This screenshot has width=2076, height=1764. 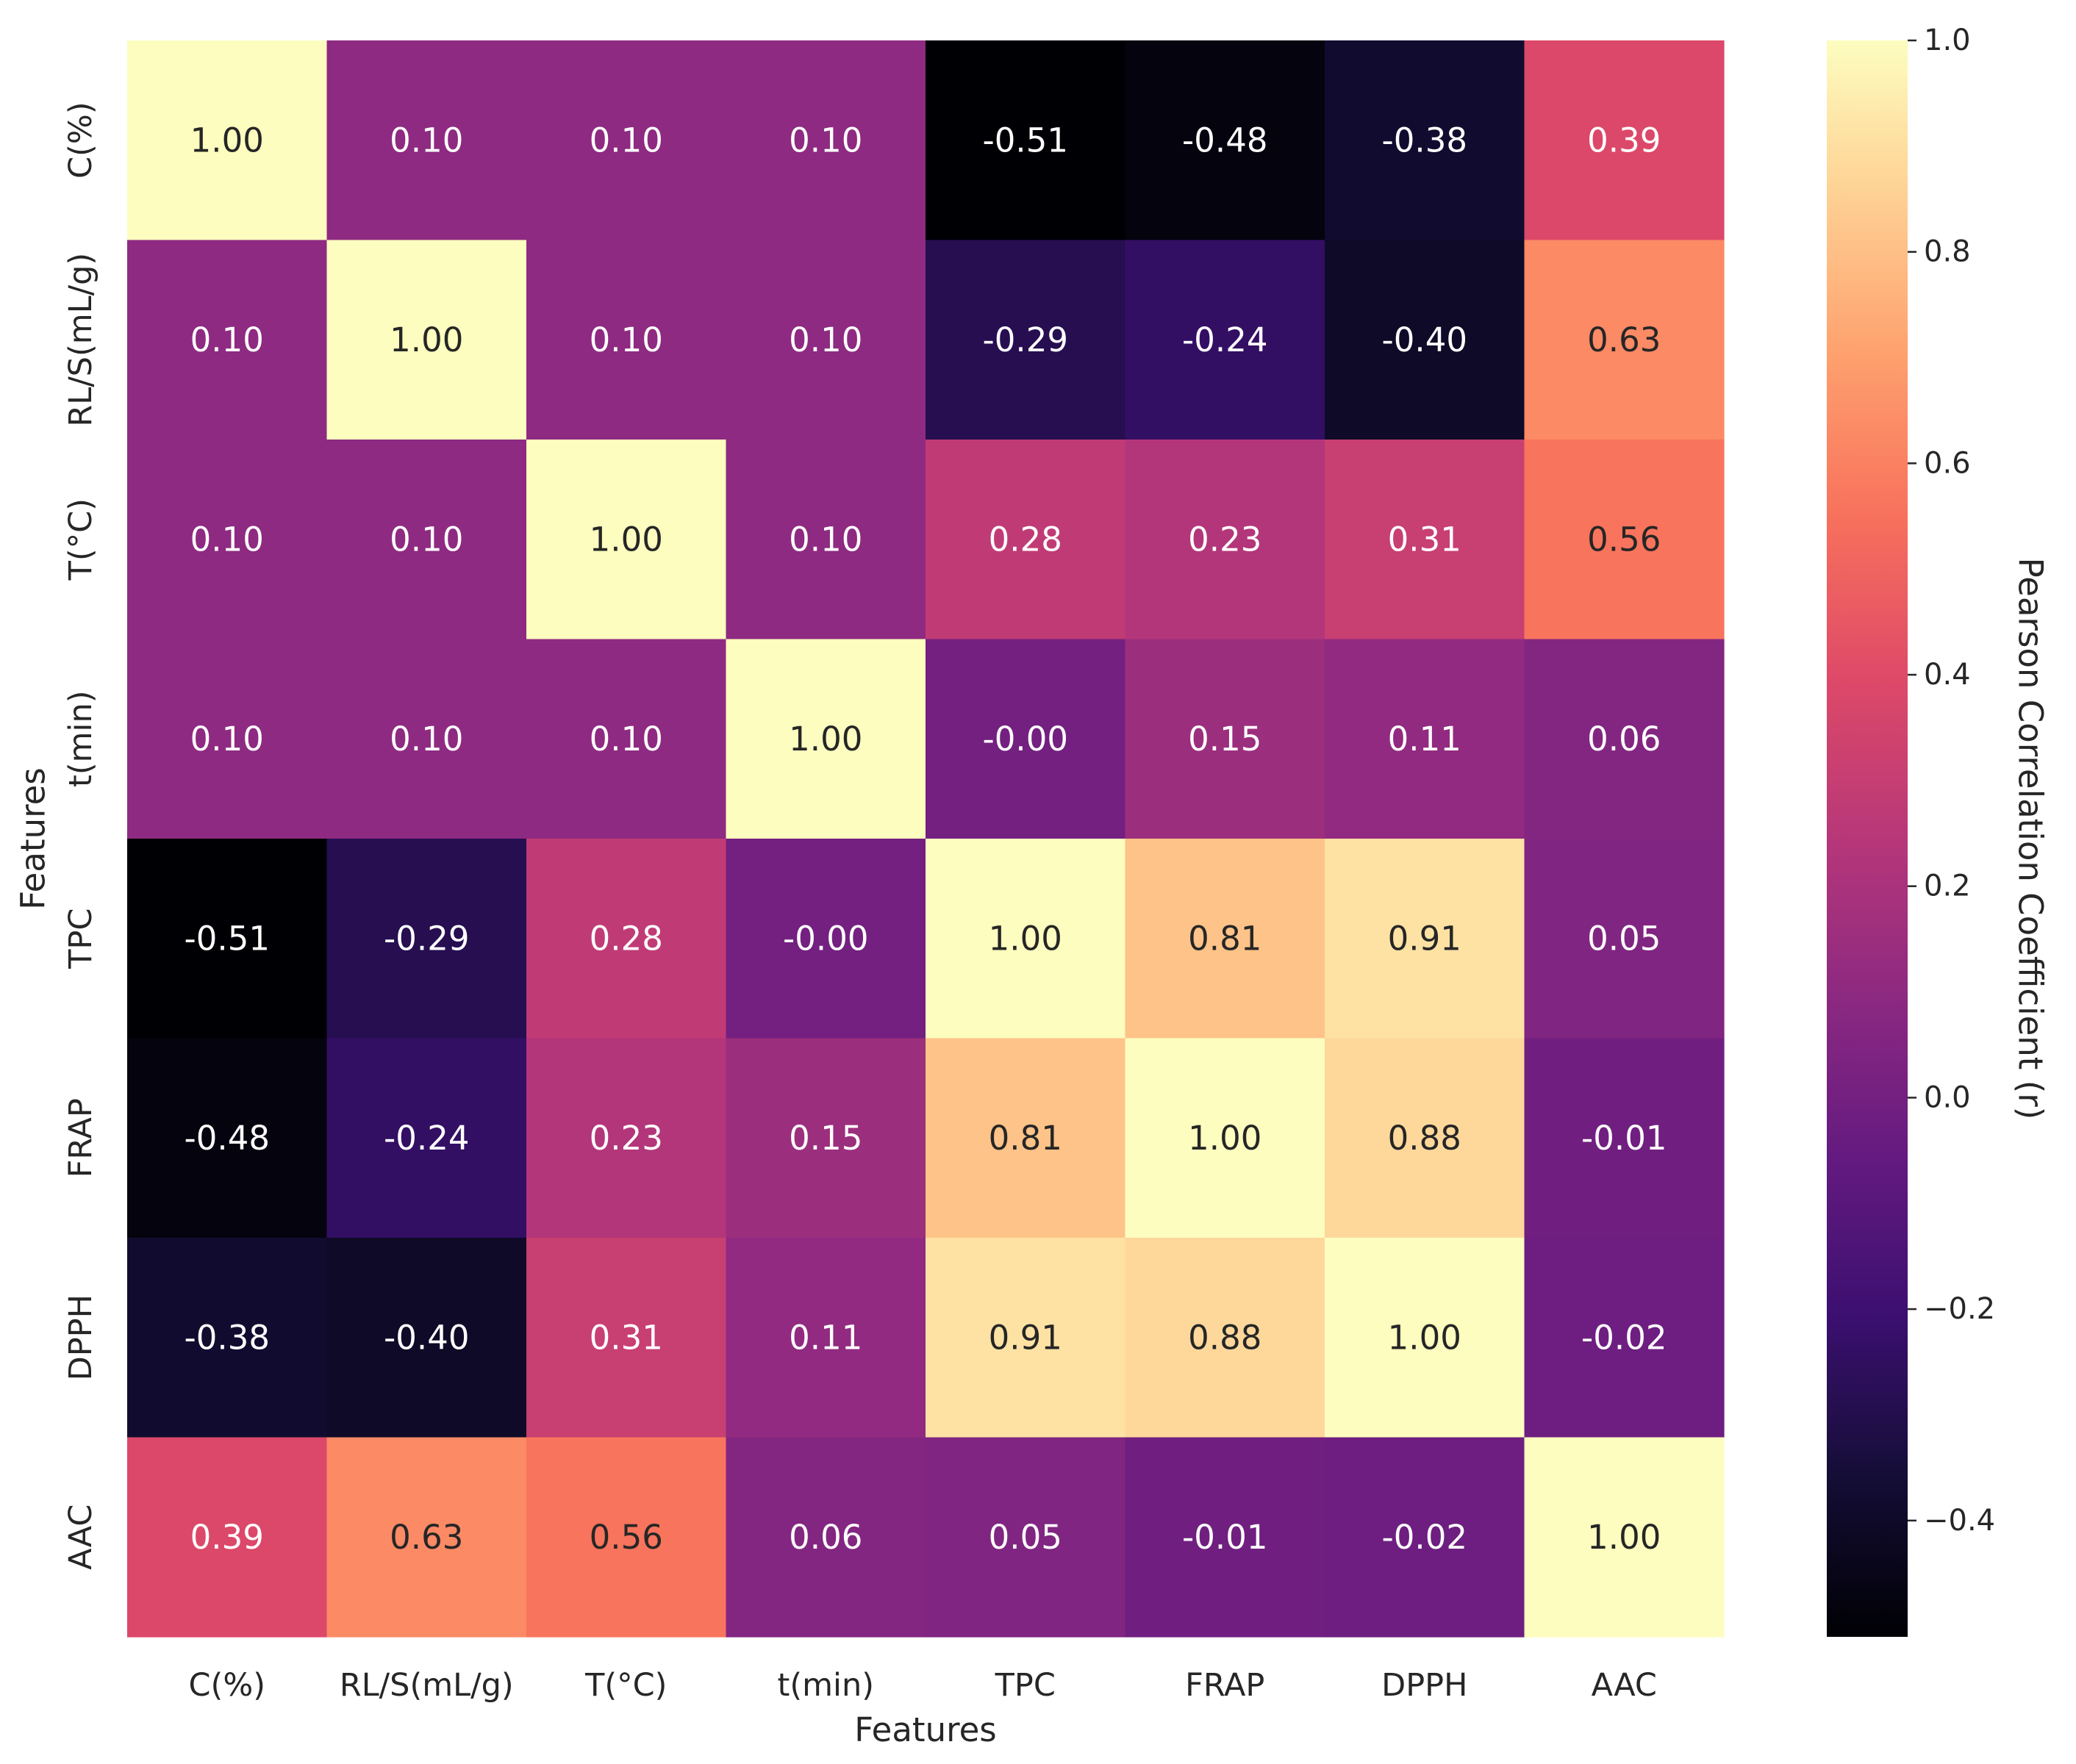 What do you see at coordinates (80, 1137) in the screenshot?
I see `y-tick-label-5: FRAP` at bounding box center [80, 1137].